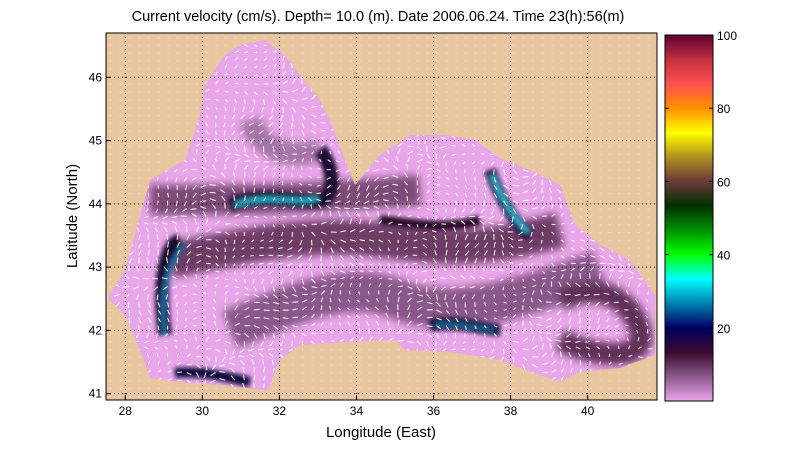 Image resolution: width=800 pixels, height=455 pixels. What do you see at coordinates (203, 411) in the screenshot?
I see `x-tick-label: 30` at bounding box center [203, 411].